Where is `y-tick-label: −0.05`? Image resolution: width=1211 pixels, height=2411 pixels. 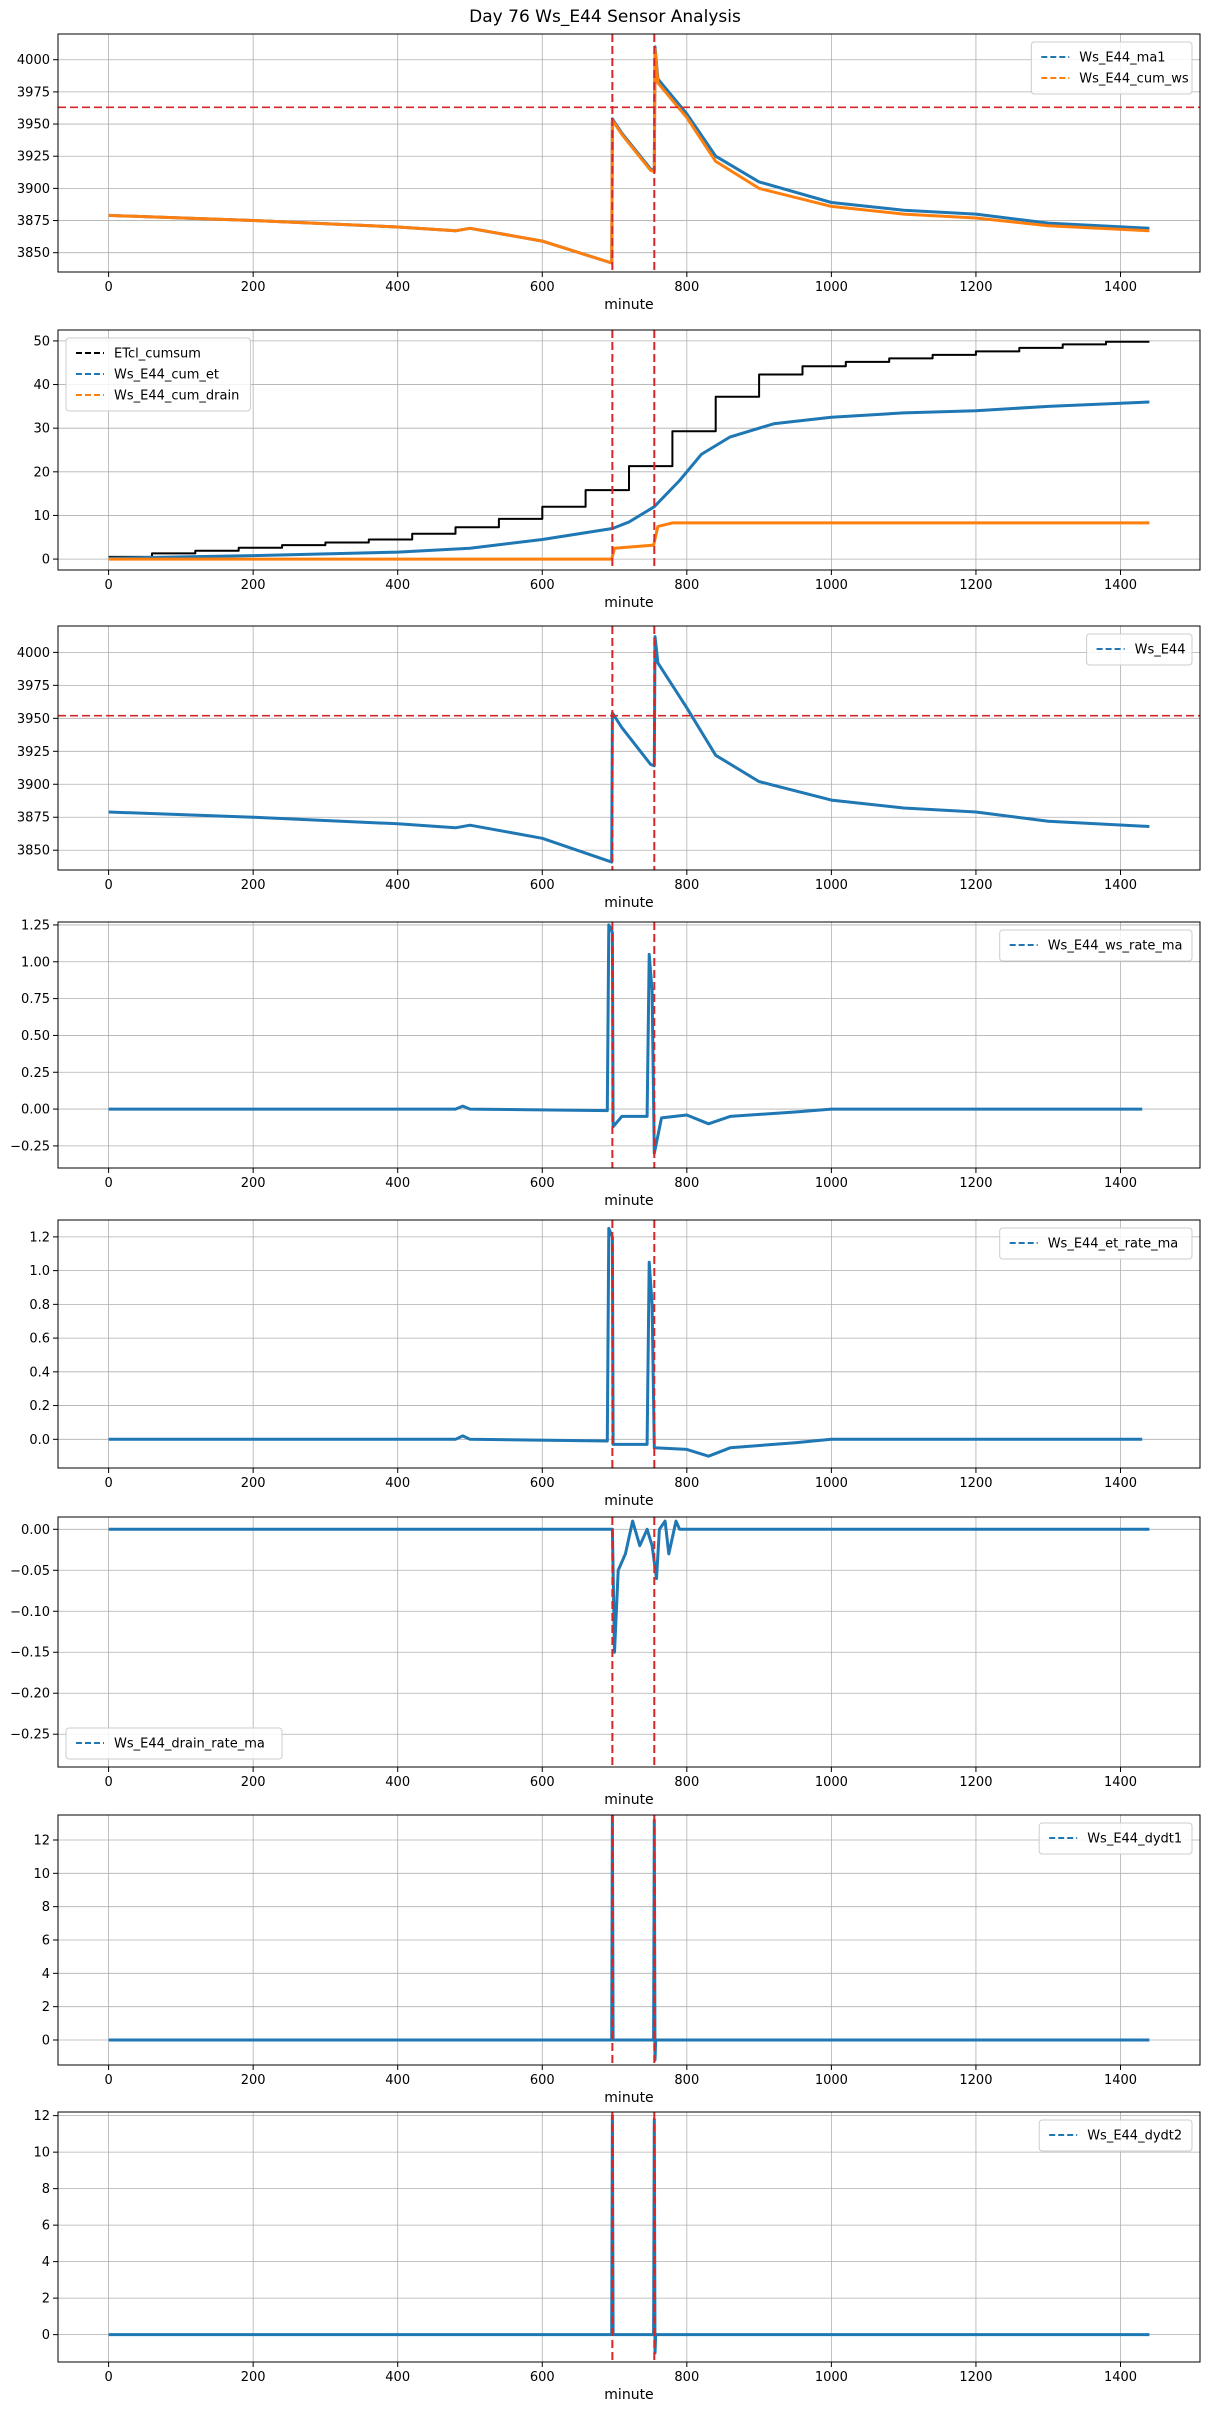 y-tick-label: −0.05 is located at coordinates (30, 1571).